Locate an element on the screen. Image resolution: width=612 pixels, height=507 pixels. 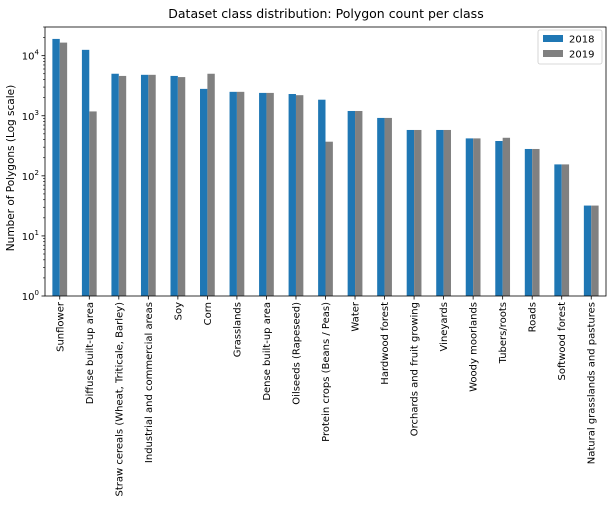
x-tick-label: Orchards and fruit growing is located at coordinates (415, 369).